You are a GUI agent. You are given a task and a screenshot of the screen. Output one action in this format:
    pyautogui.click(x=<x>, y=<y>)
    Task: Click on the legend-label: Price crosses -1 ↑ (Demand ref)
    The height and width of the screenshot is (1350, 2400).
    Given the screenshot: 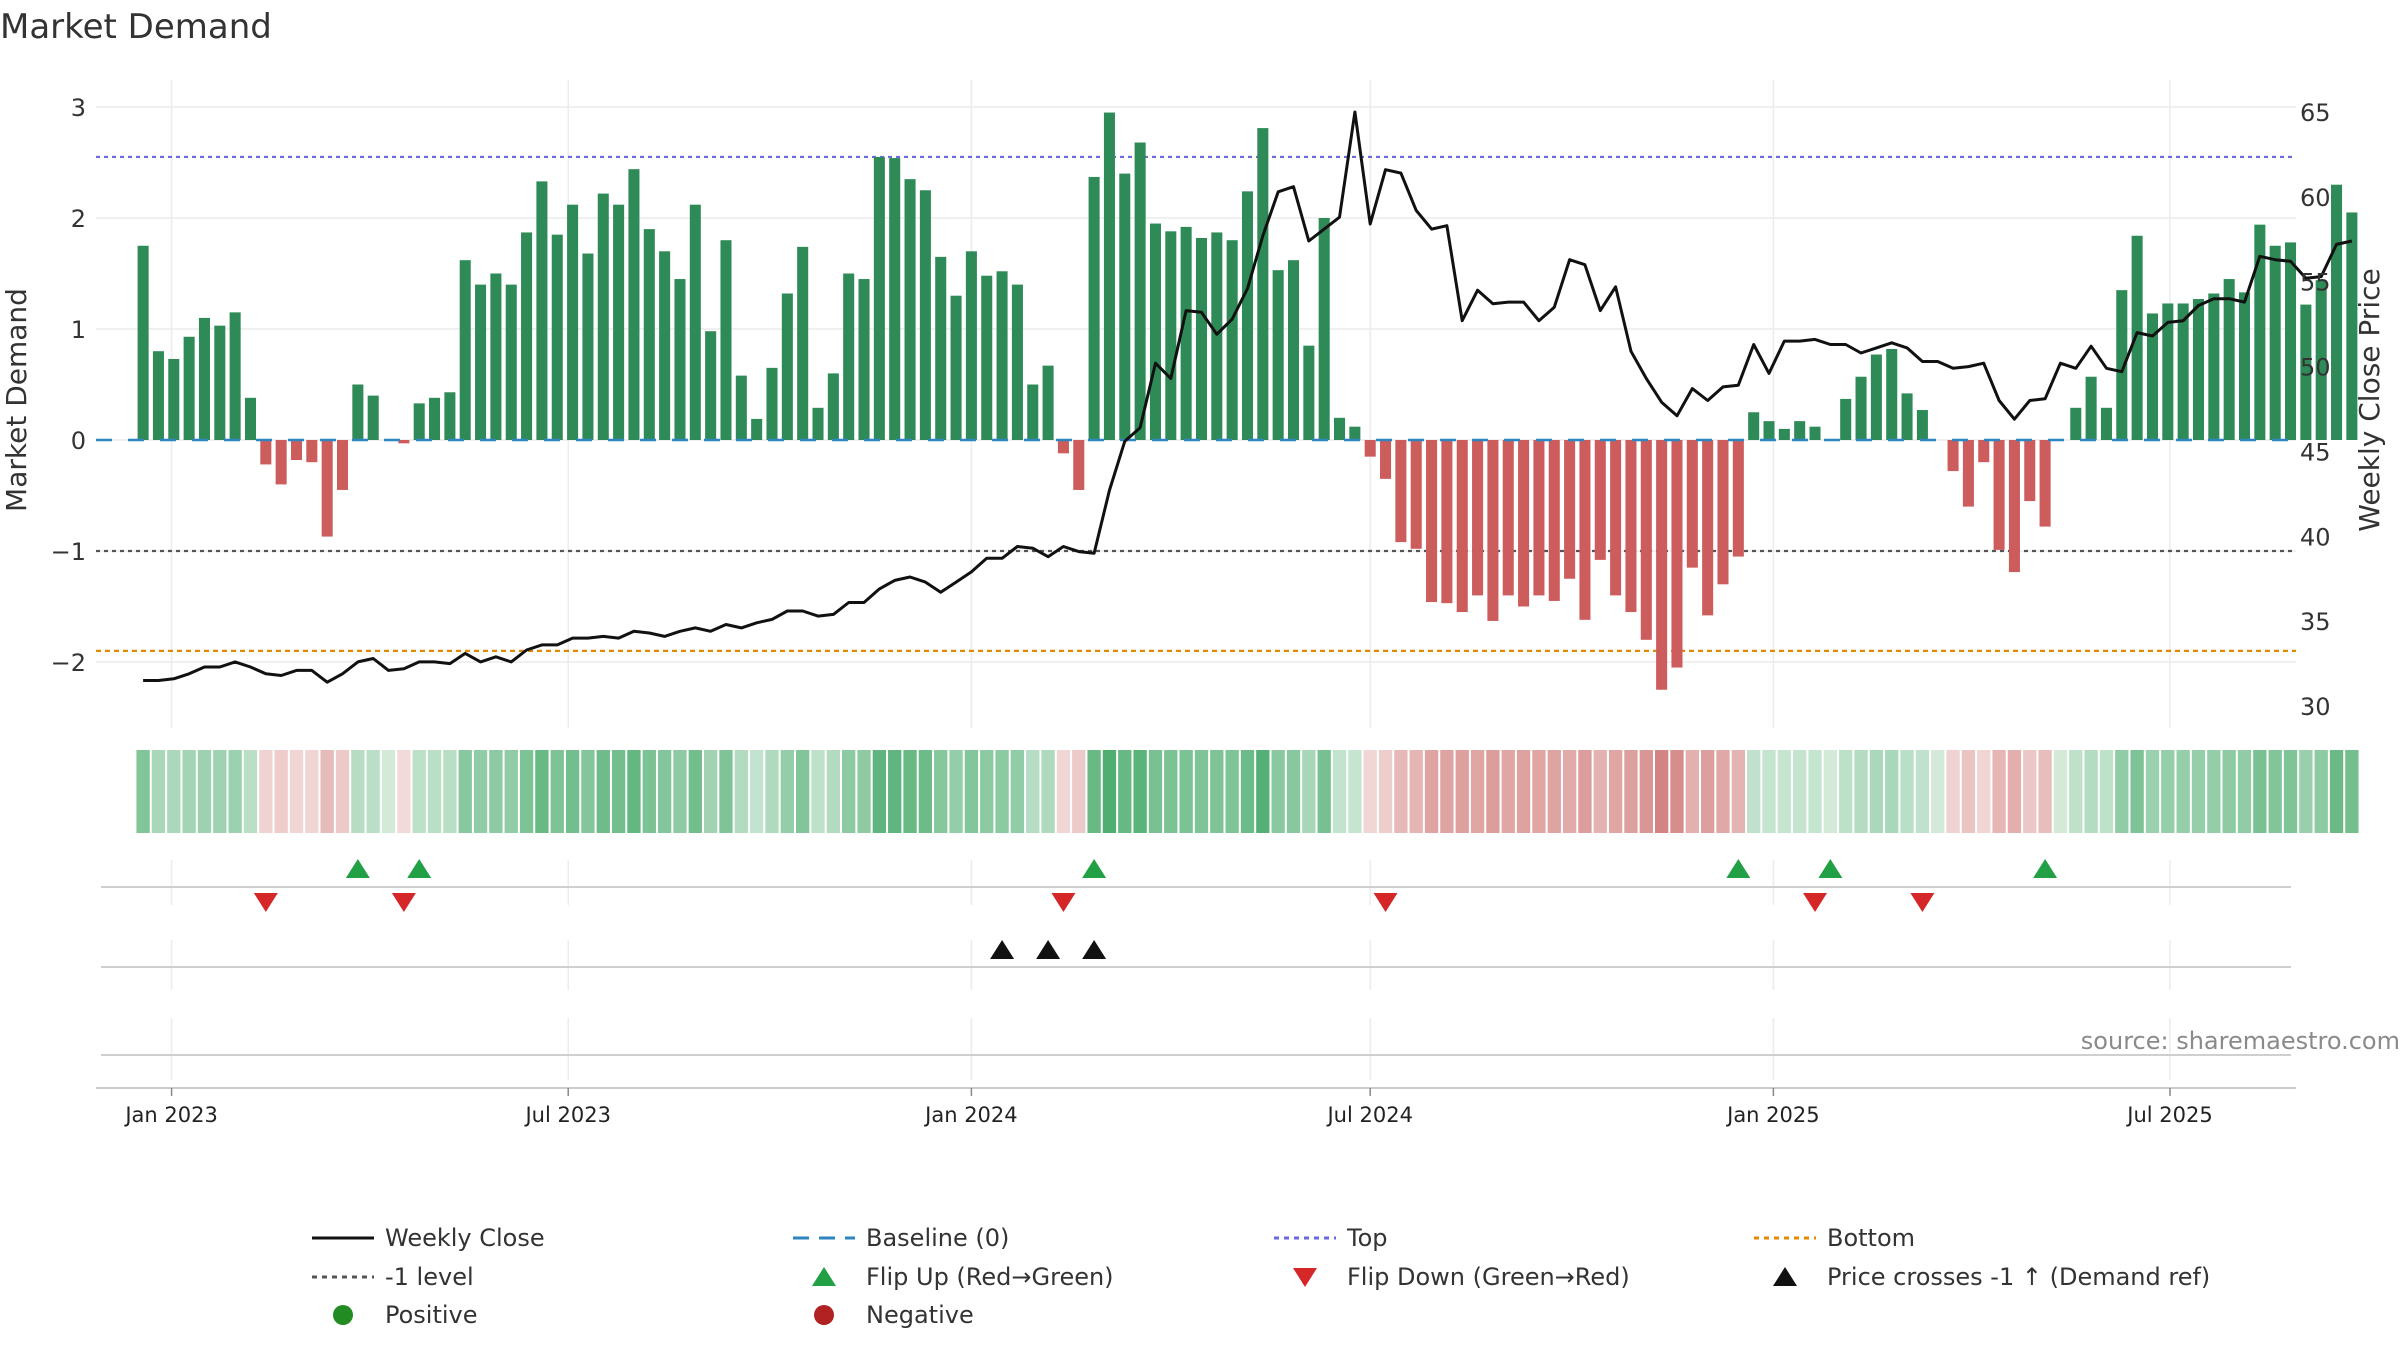 What is the action you would take?
    pyautogui.click(x=2018, y=1277)
    